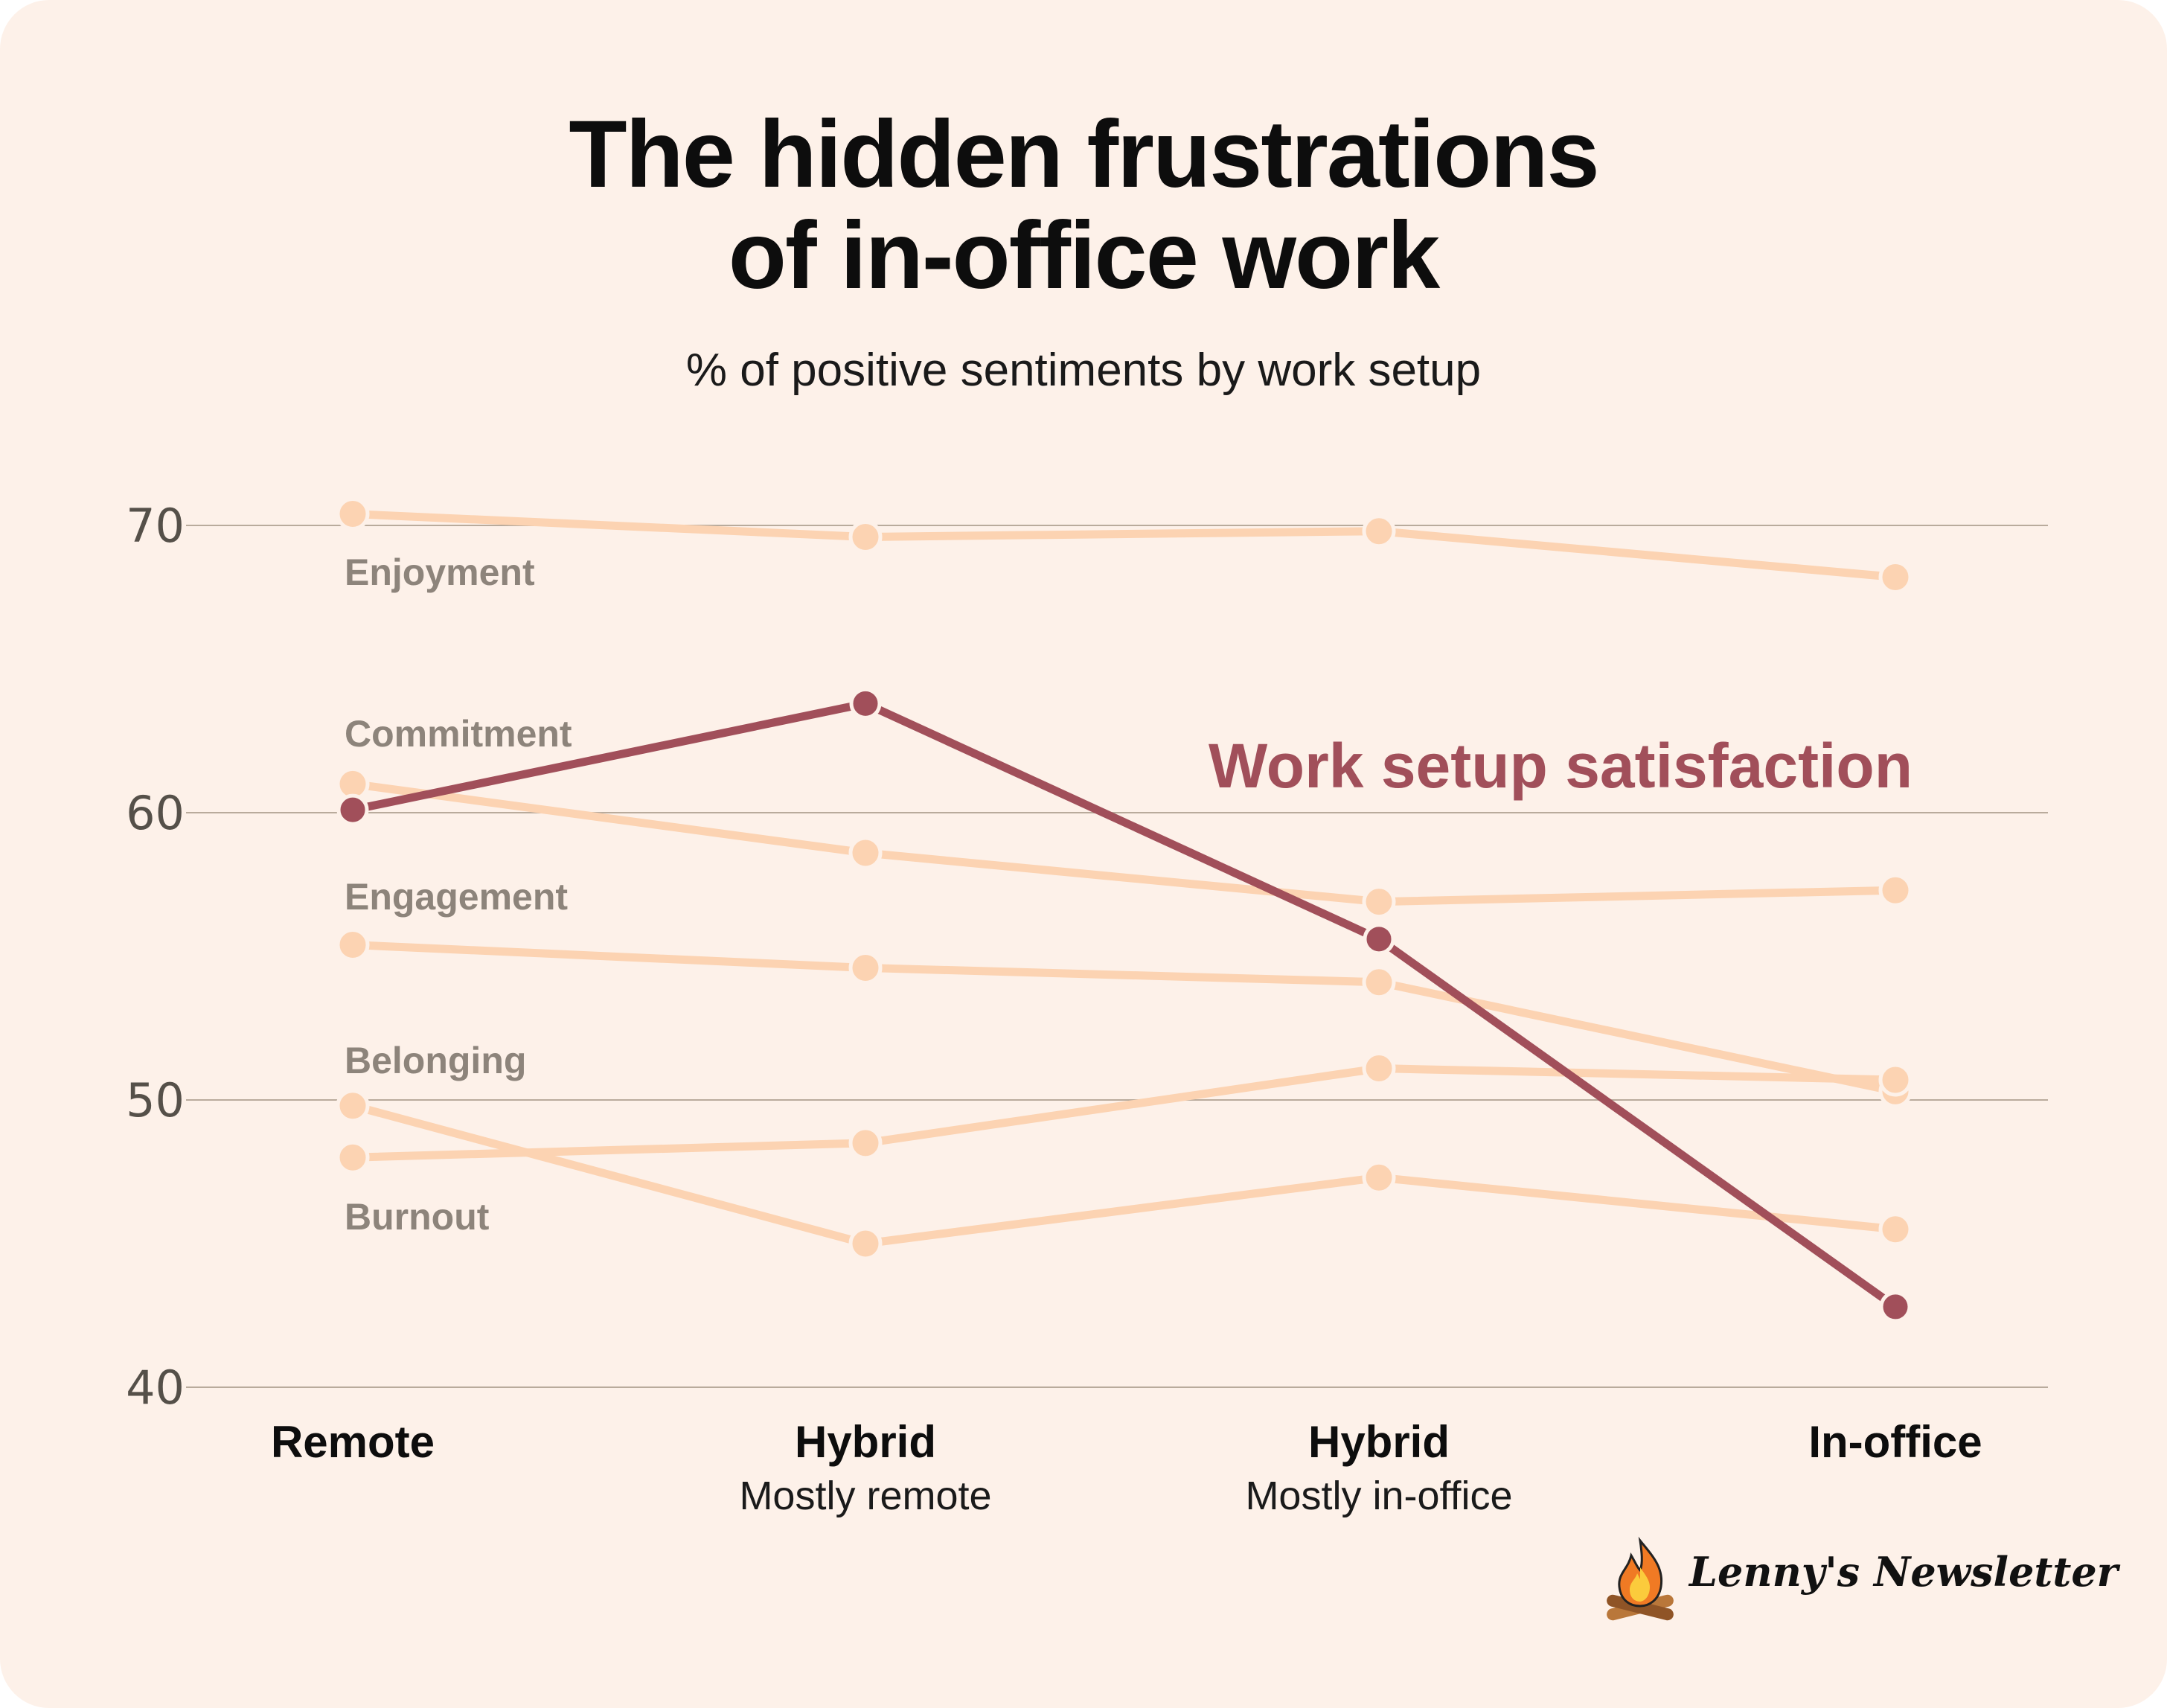 This screenshot has height=1708, width=2167. I want to click on title-line-2: of in-office work, so click(1084, 256).